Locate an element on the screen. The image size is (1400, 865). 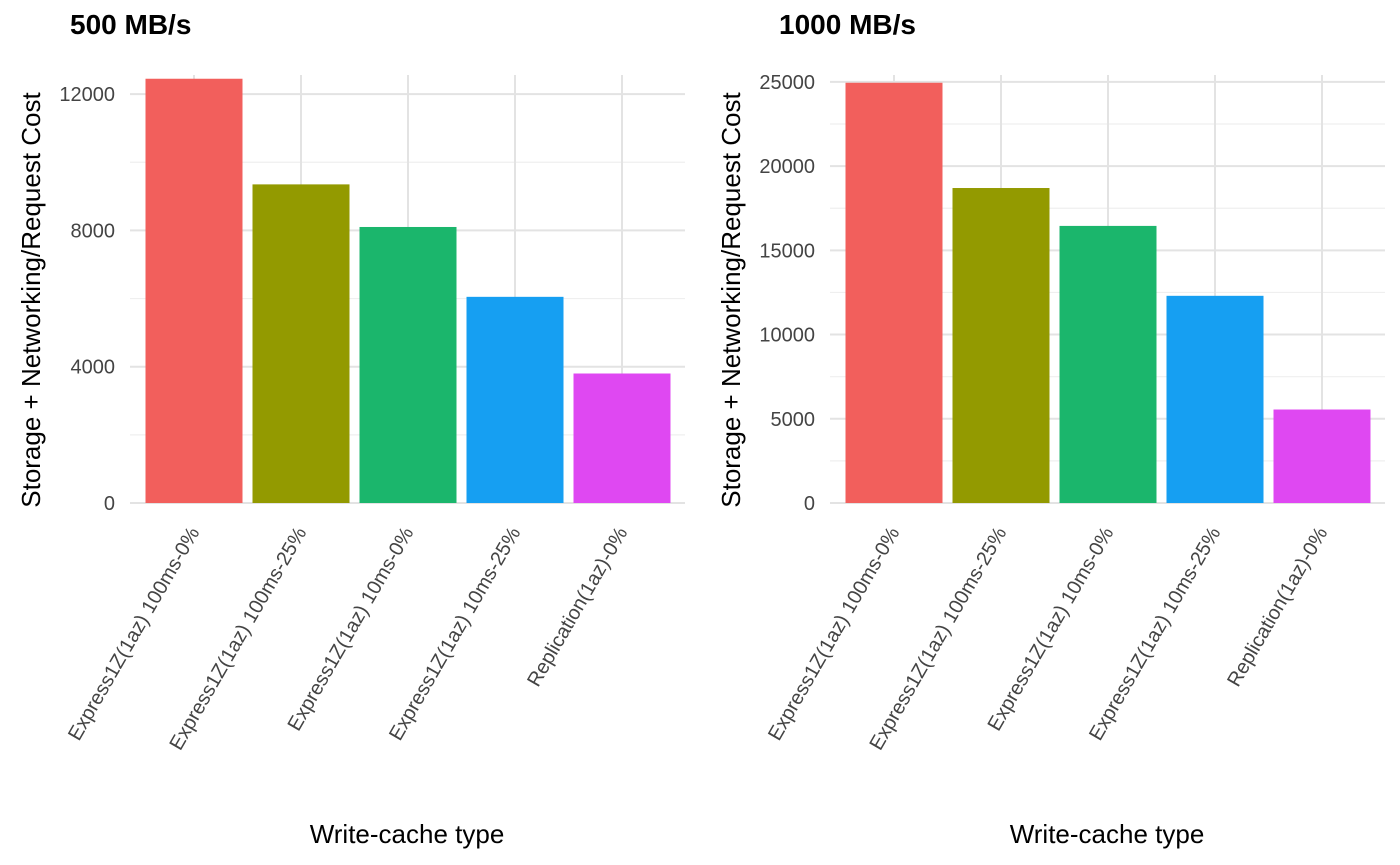
chart-title: 1000 MB/s is located at coordinates (847, 24).